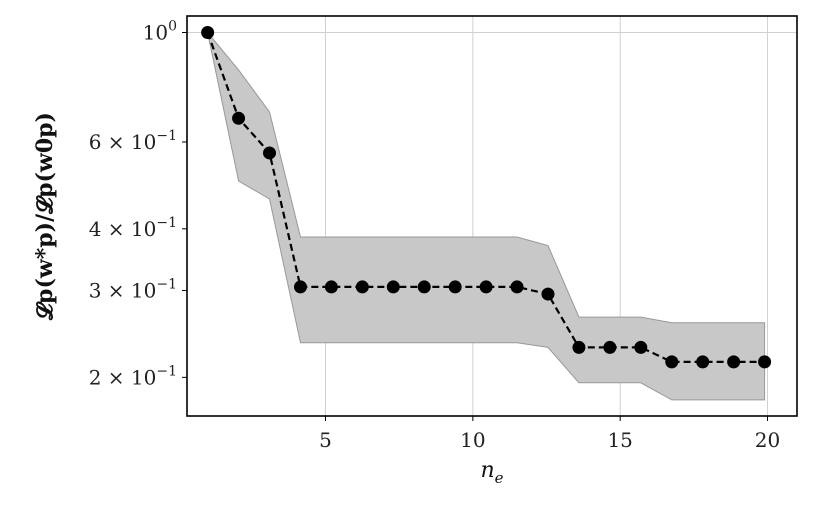  What do you see at coordinates (138, 203) in the screenshot?
I see `y-axis-ticks: 100 6 × 10−1 4 × 10−1 3 × 10−1 2 × 10−1` at bounding box center [138, 203].